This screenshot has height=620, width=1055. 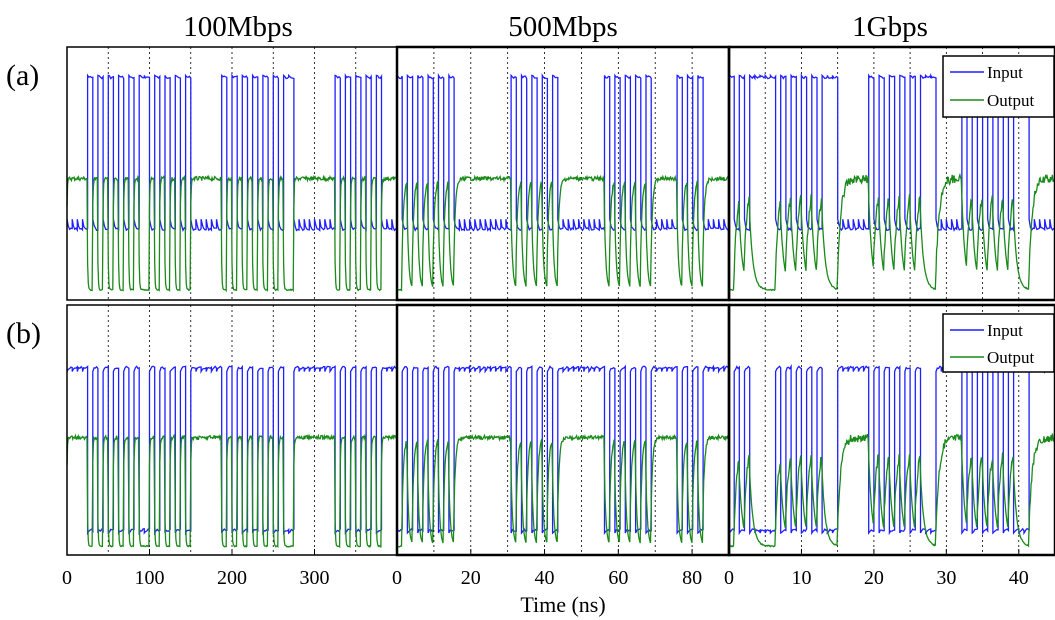 What do you see at coordinates (238, 27) in the screenshot?
I see `column-title-100mbps: 100Mbps` at bounding box center [238, 27].